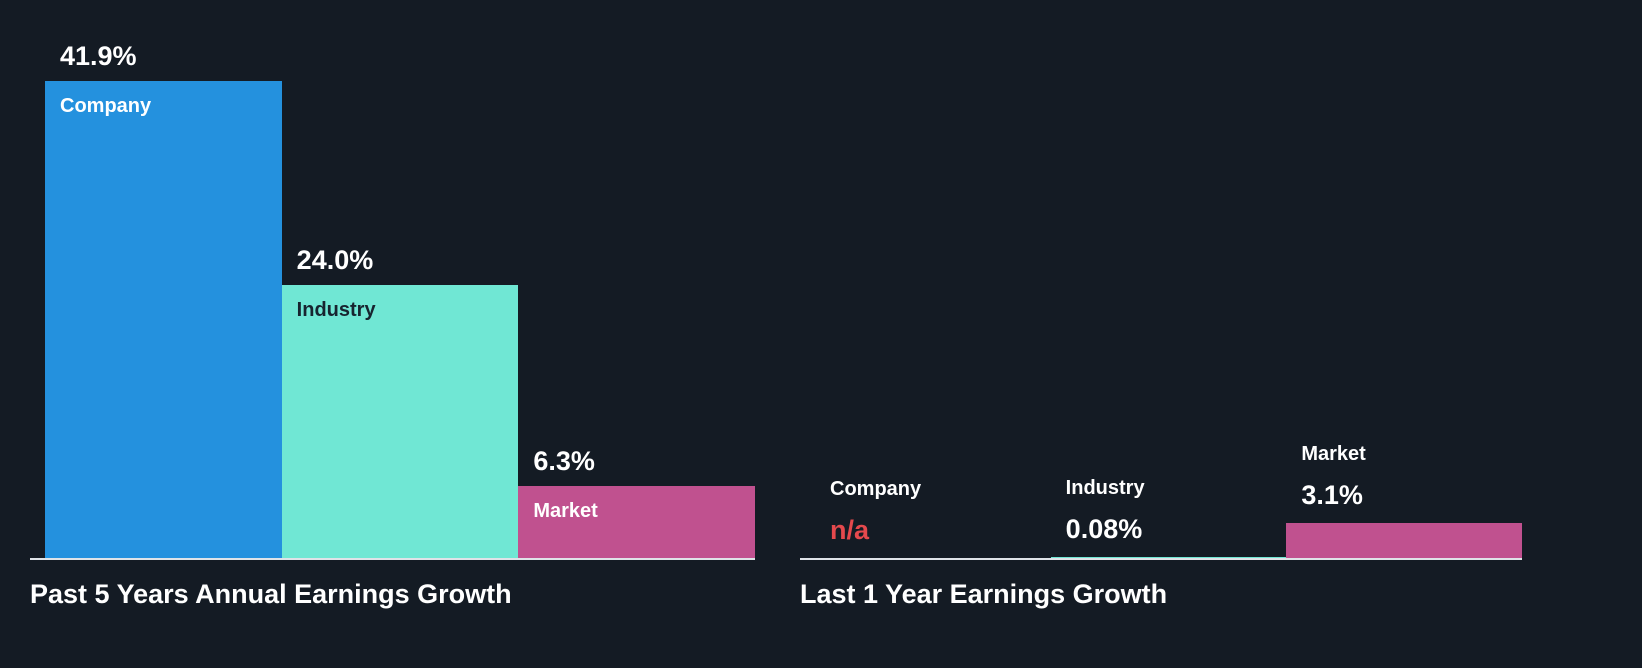  I want to click on chart-title: Past 5 Years Annual Earnings Growth, so click(271, 594).